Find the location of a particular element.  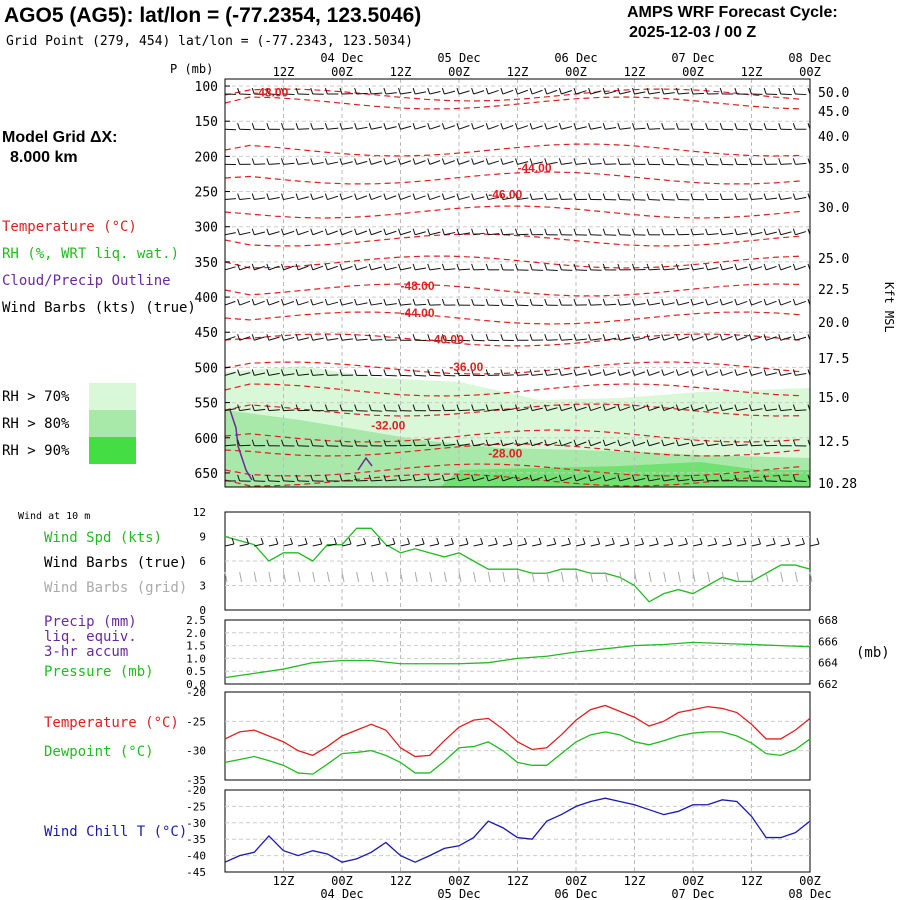

press-y2tick-0: 662 is located at coordinates (828, 684).